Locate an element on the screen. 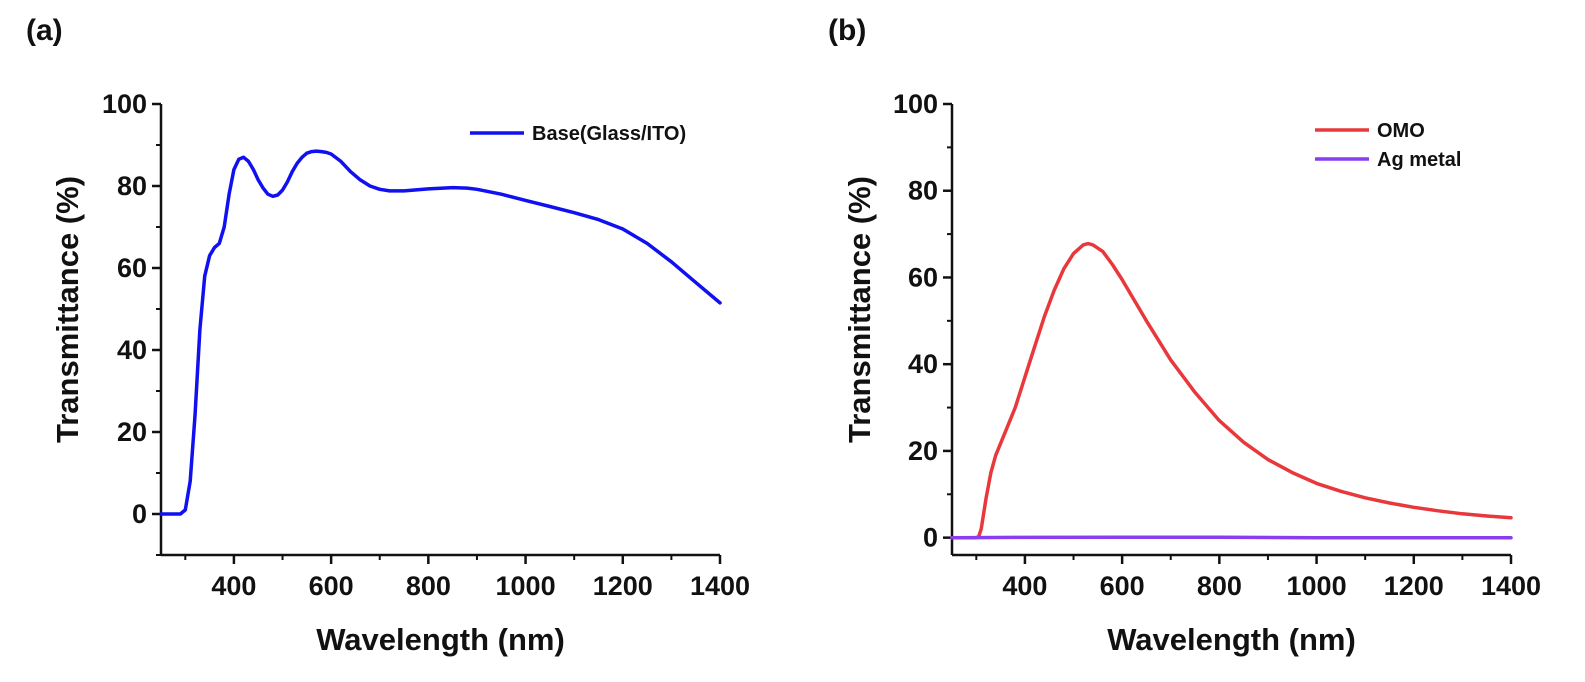 The height and width of the screenshot is (682, 1585). y-tick-label-b: 60 is located at coordinates (923, 277).